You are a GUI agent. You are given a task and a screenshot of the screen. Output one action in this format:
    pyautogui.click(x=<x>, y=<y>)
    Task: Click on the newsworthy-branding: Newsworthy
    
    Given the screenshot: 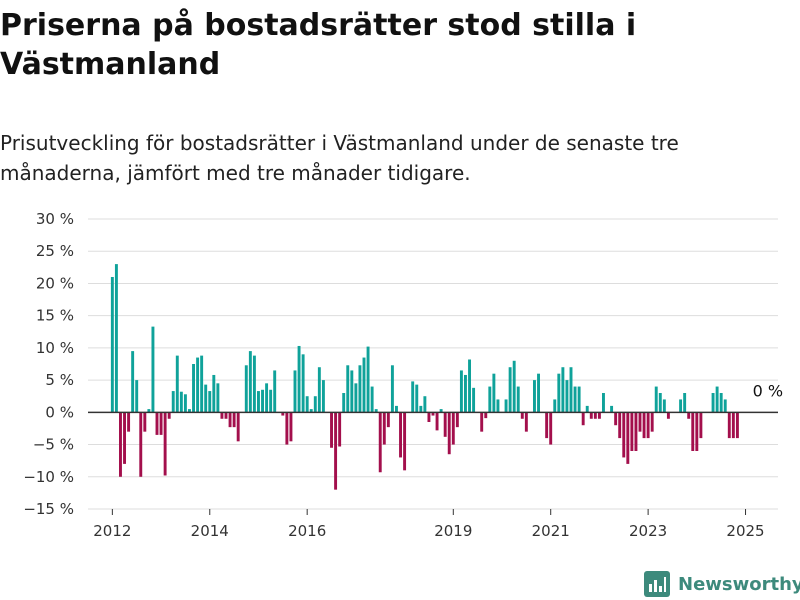 What is the action you would take?
    pyautogui.click(x=722, y=584)
    